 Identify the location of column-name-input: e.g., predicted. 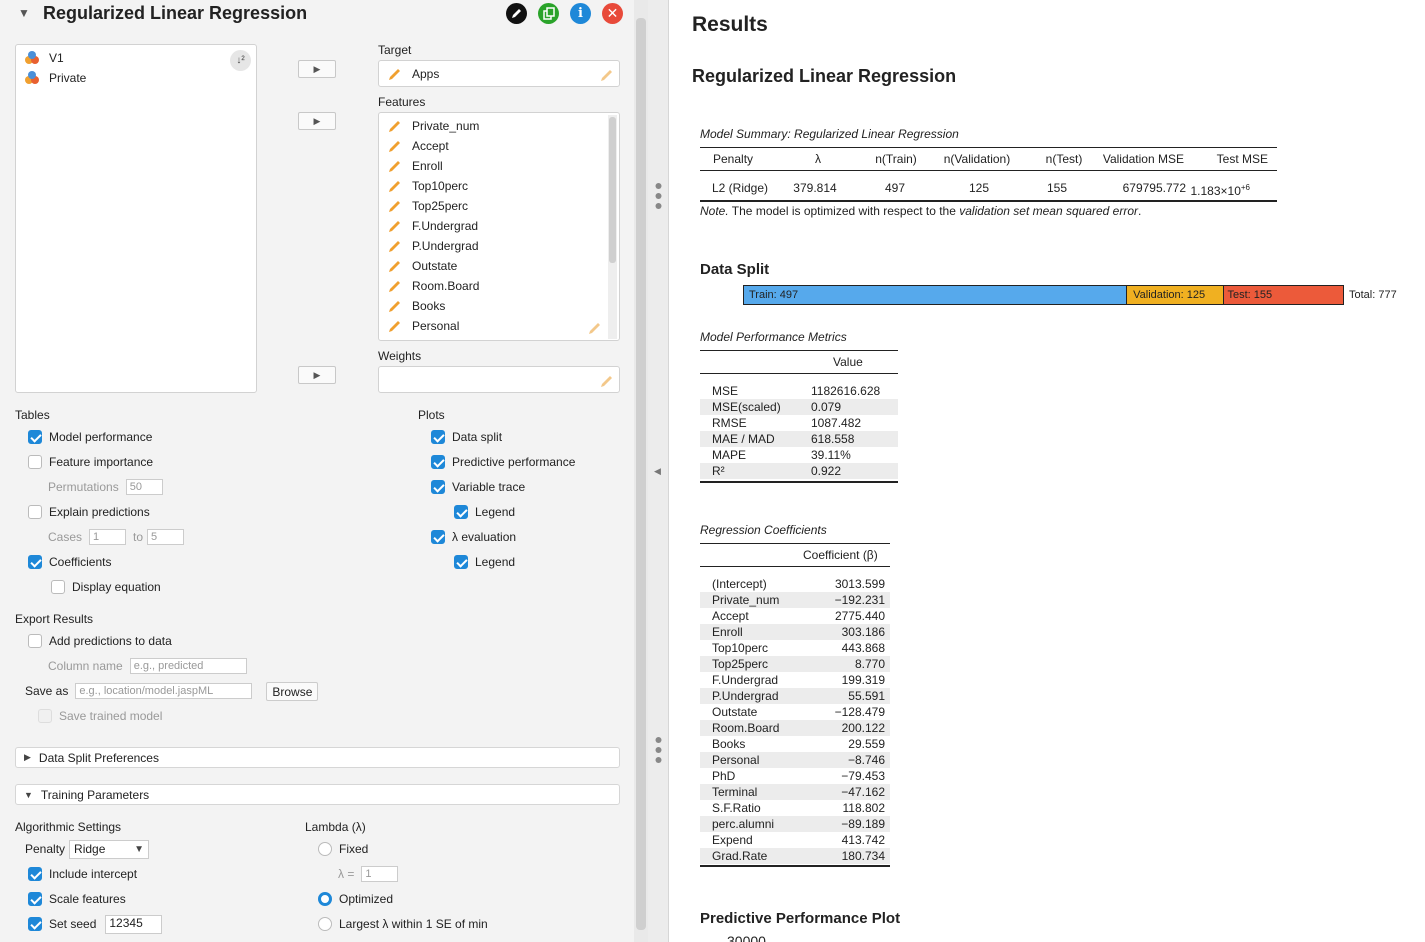
(188, 666).